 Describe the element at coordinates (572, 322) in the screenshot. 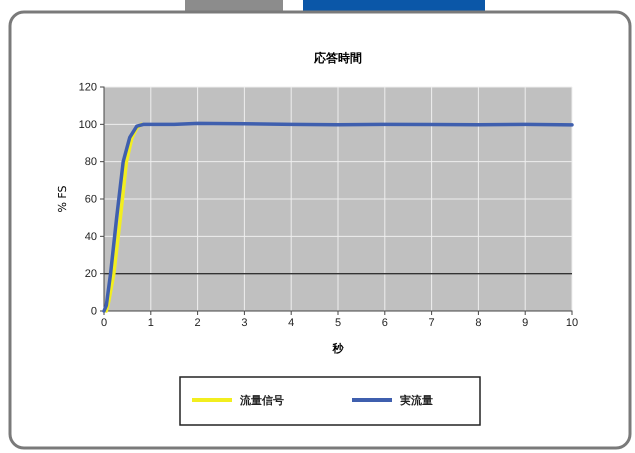

I see `x-tick-label: 10` at that location.